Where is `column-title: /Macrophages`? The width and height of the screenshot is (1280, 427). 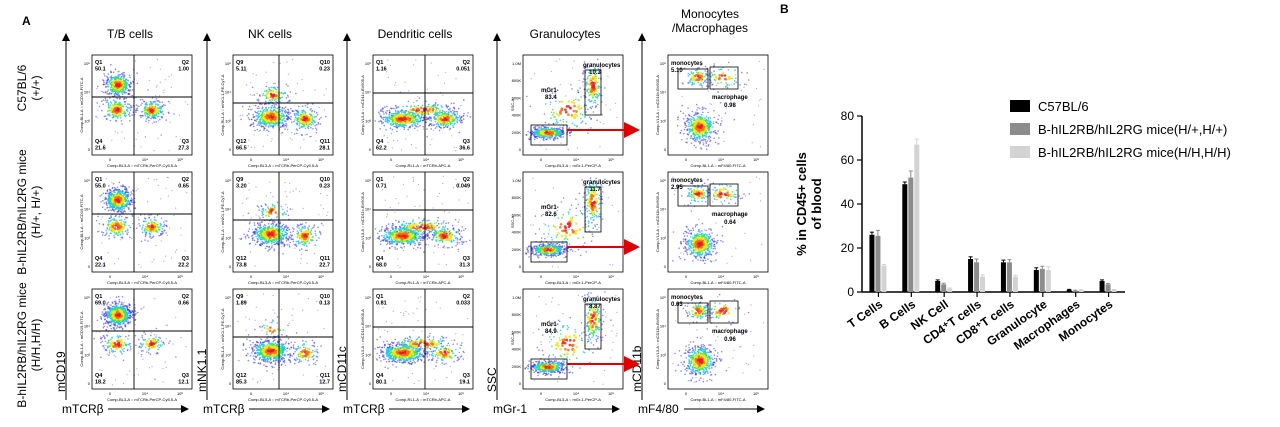
column-title: /Macrophages is located at coordinates (710, 28).